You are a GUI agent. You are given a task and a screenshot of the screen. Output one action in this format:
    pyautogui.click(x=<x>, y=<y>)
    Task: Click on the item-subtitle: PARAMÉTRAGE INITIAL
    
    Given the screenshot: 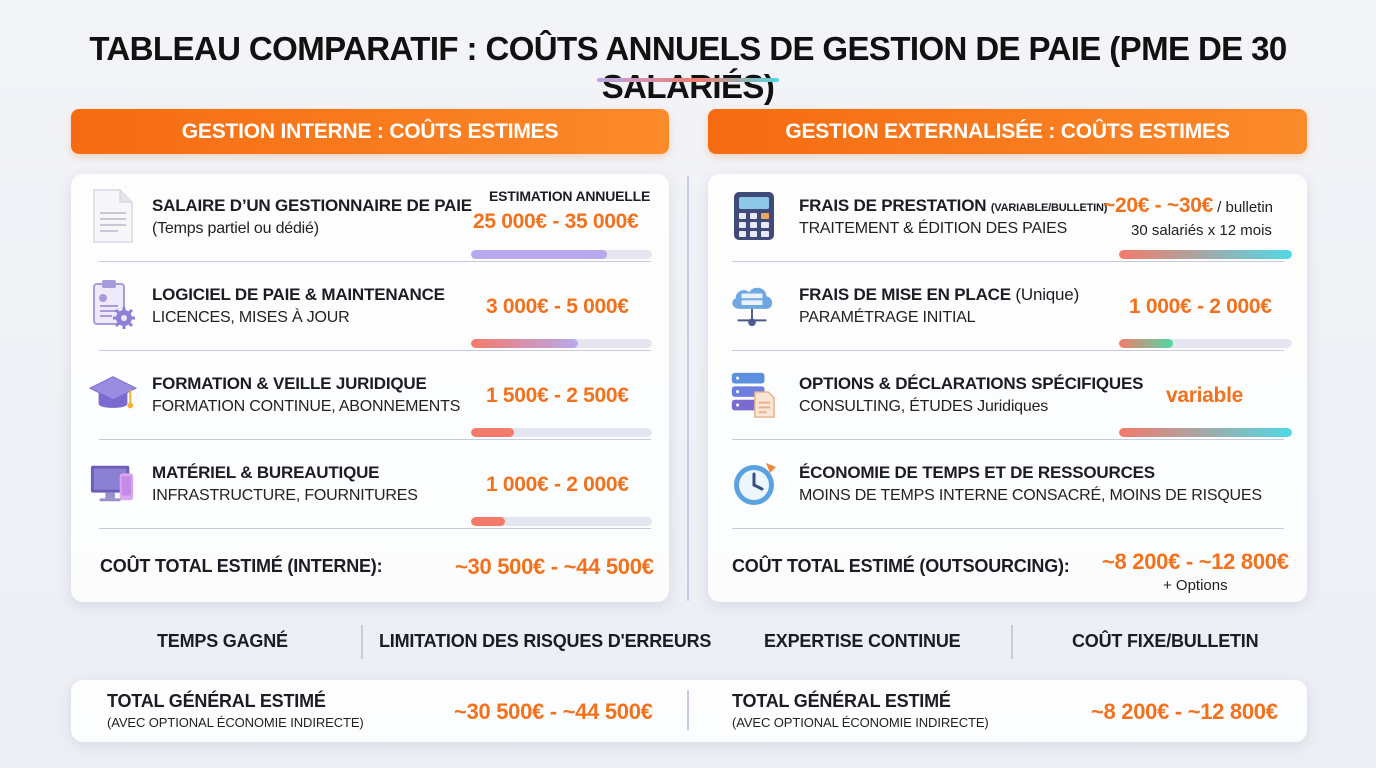 What is the action you would take?
    pyautogui.click(x=887, y=317)
    